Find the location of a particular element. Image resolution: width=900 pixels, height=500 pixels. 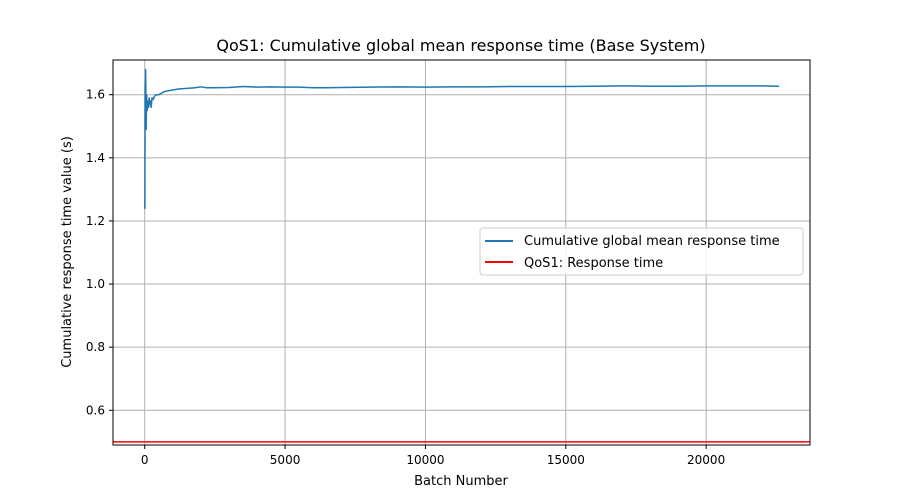

legend-box is located at coordinates (641, 251).